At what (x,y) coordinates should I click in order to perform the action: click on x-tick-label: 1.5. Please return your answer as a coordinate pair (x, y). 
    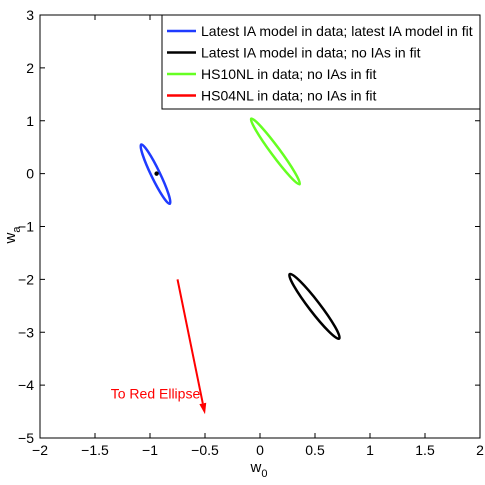
    Looking at the image, I should click on (425, 450).